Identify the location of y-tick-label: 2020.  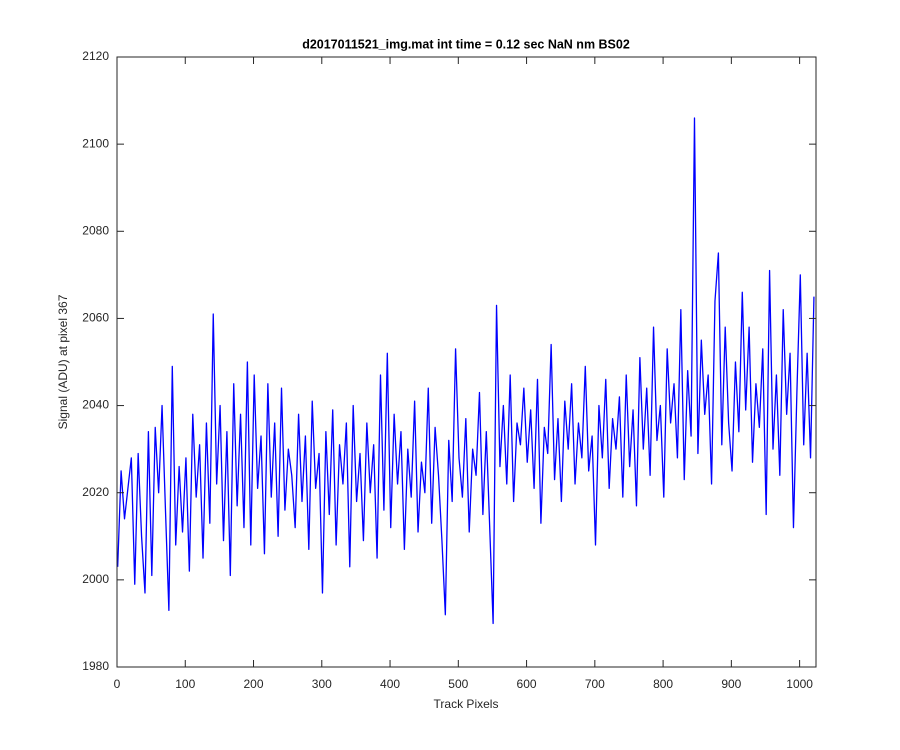
(95, 492).